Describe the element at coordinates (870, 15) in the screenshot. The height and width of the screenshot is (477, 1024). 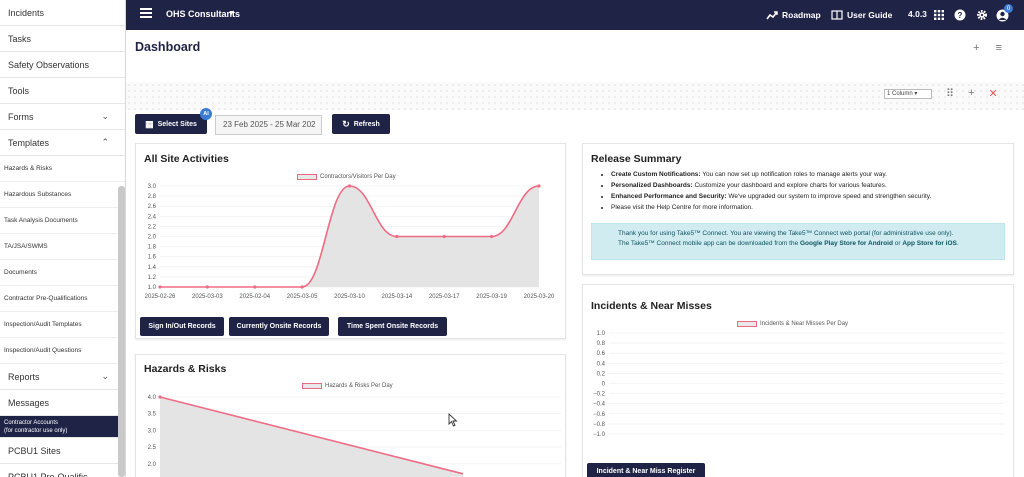
I see `user-guide-label: User Guide` at that location.